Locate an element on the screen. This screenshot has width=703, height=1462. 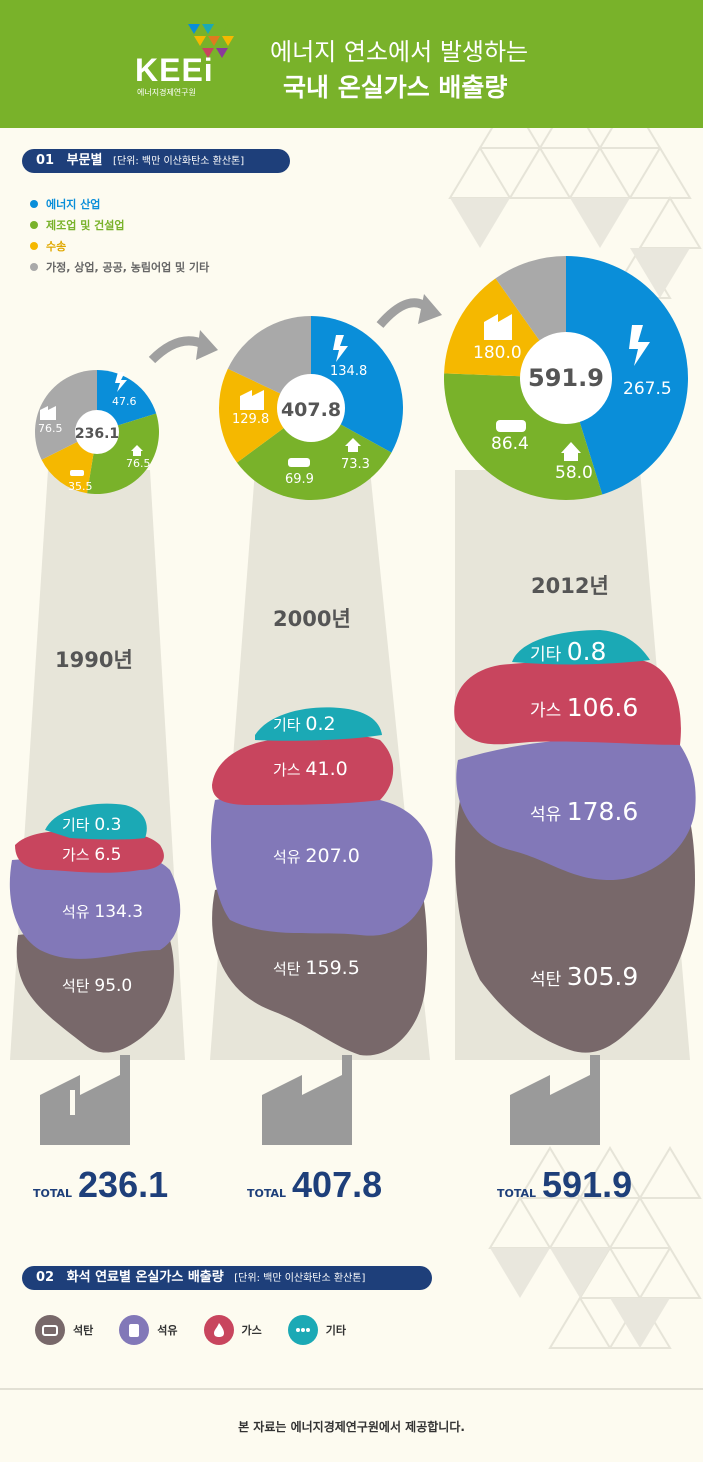
legend-item-other: 기타 is located at coordinates (316, 1330).